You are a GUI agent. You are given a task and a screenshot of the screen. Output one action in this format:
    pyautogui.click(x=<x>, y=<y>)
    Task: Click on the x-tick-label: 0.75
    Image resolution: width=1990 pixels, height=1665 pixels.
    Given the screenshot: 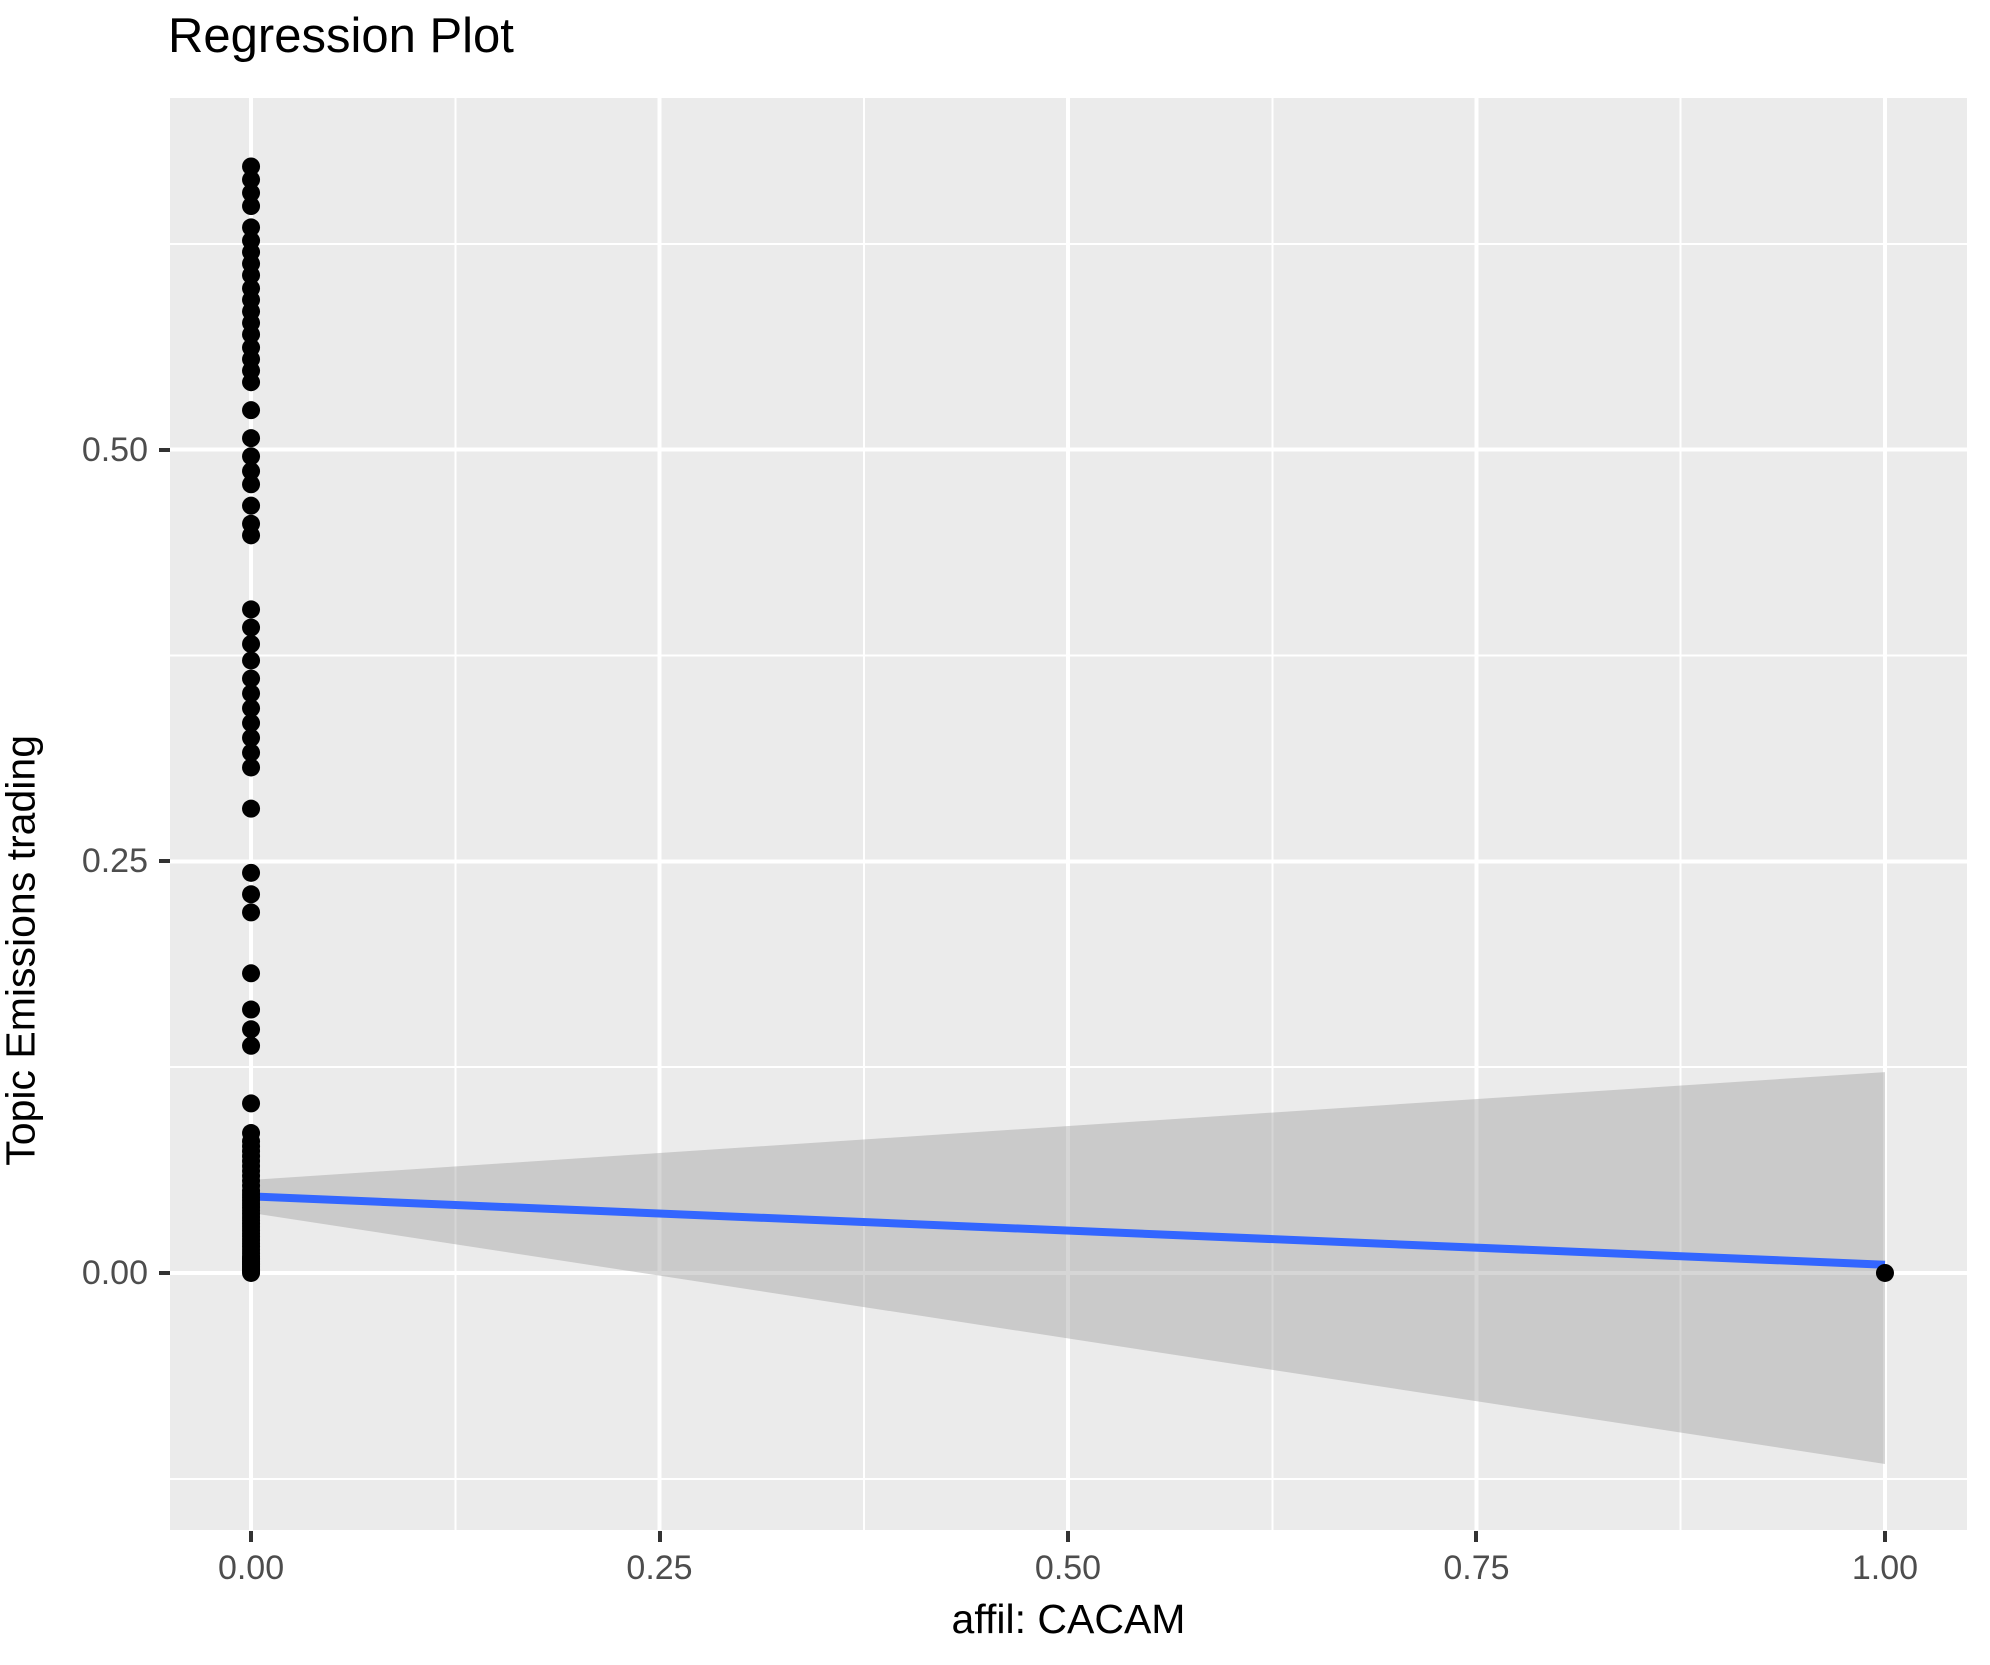 What is the action you would take?
    pyautogui.click(x=1476, y=1568)
    